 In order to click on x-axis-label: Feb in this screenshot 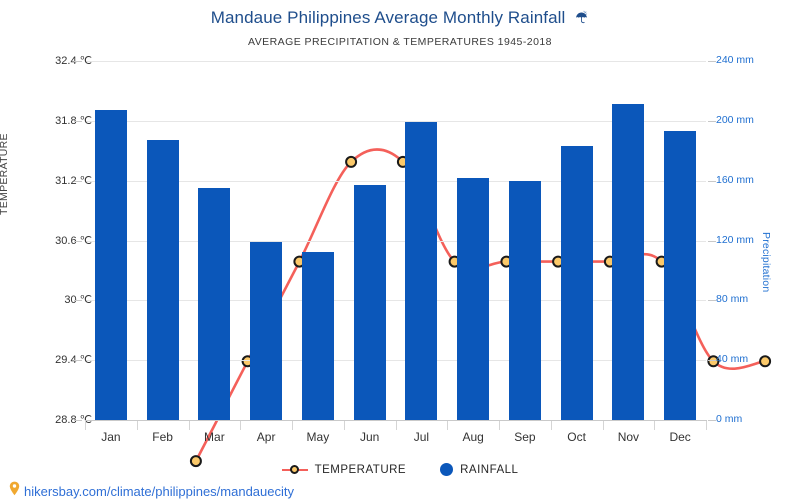, I will do `click(162, 437)`.